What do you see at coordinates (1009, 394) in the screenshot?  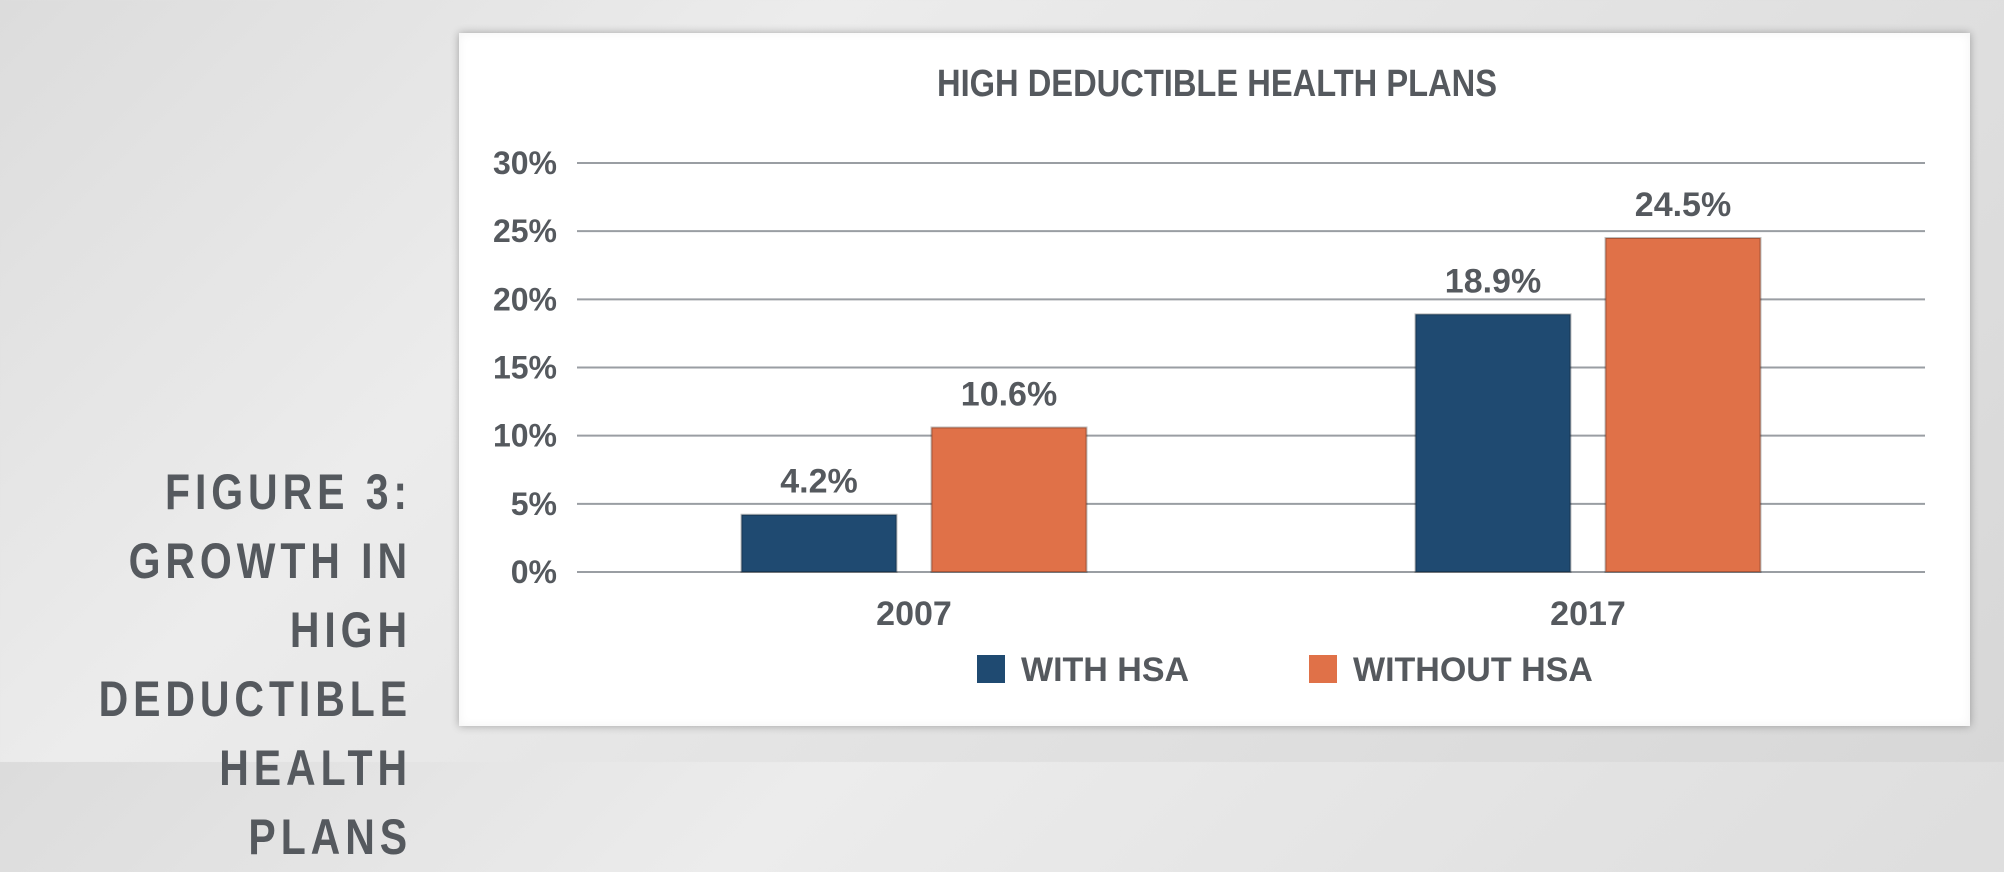 I see `data-label: 10.6%` at bounding box center [1009, 394].